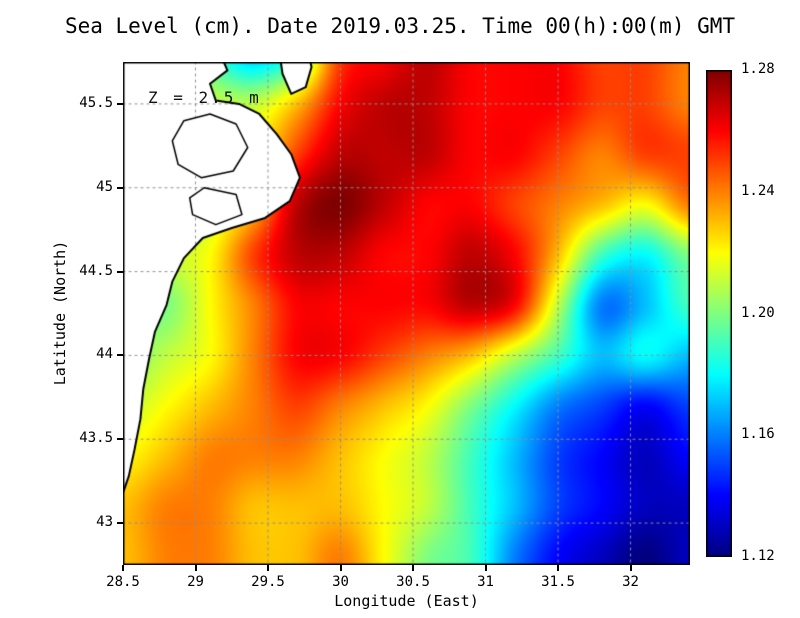  Describe the element at coordinates (96, 102) in the screenshot. I see `y-tick-label: 45.5` at that location.